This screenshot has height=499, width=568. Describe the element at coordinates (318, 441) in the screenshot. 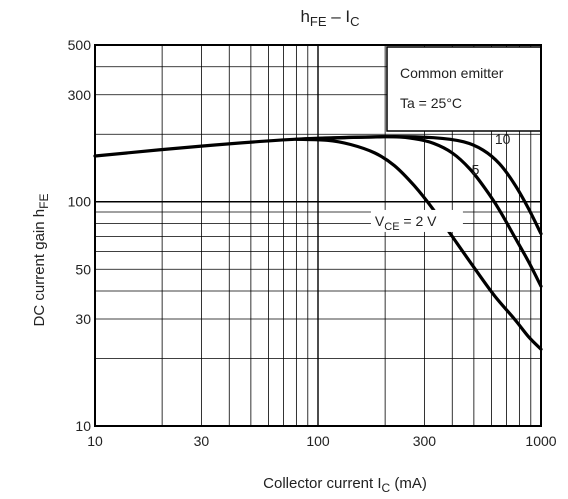

I see `x-tick-label: 100` at that location.